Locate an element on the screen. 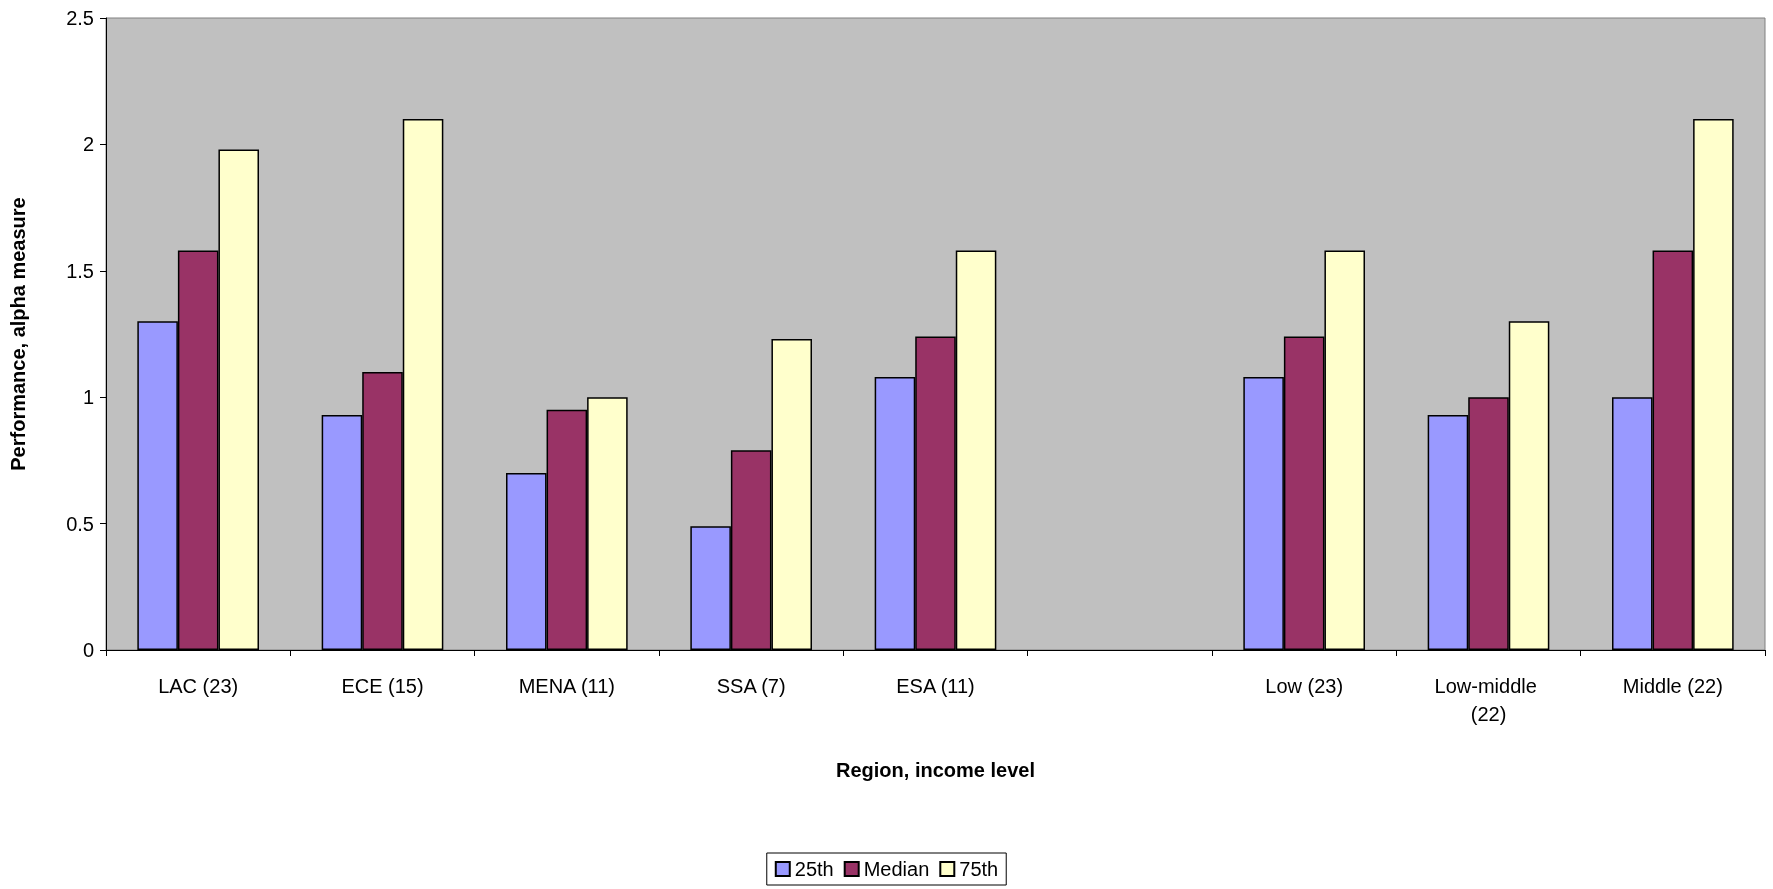 Image resolution: width=1773 pixels, height=889 pixels. y-tick-label: 0 is located at coordinates (88, 650).